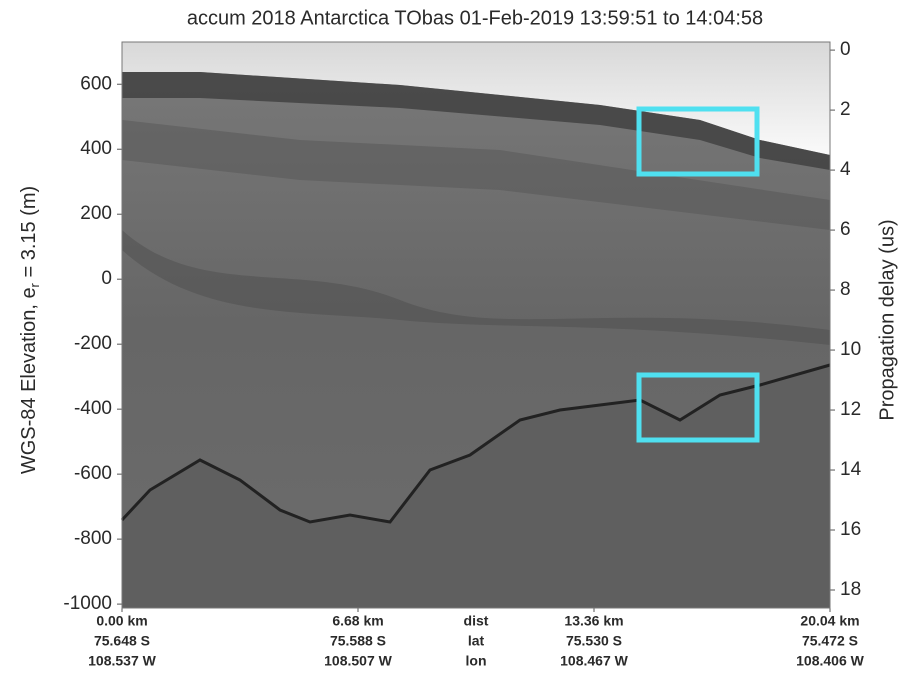 The height and width of the screenshot is (677, 904). What do you see at coordinates (887, 319) in the screenshot?
I see `y2-axis-label: Propagation delay (us)` at bounding box center [887, 319].